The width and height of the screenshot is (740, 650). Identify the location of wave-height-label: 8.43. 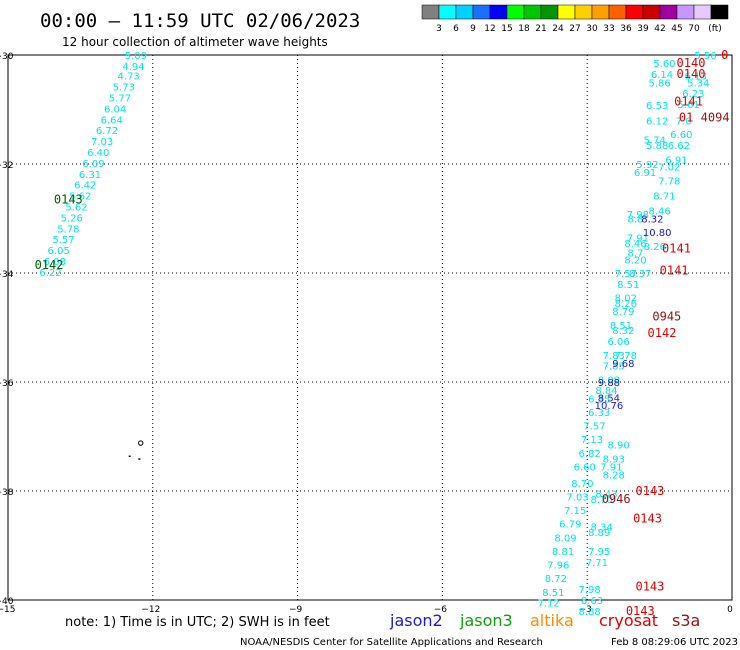
(606, 495).